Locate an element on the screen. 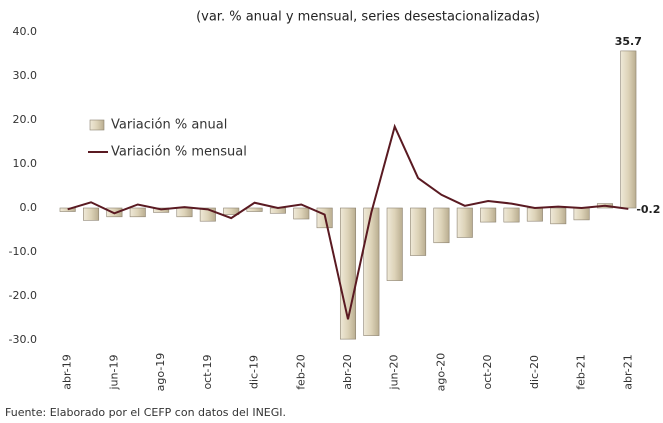 The height and width of the screenshot is (423, 663). x-tick-label: abr-19 is located at coordinates (67, 372).